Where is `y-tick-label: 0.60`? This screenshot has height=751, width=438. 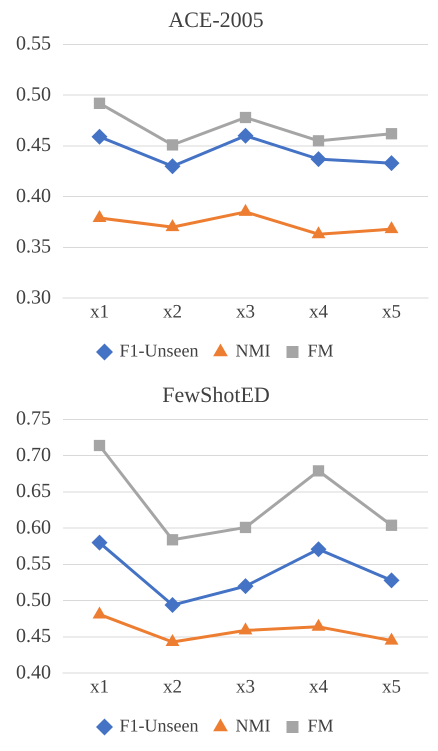 y-tick-label: 0.60 is located at coordinates (33, 527).